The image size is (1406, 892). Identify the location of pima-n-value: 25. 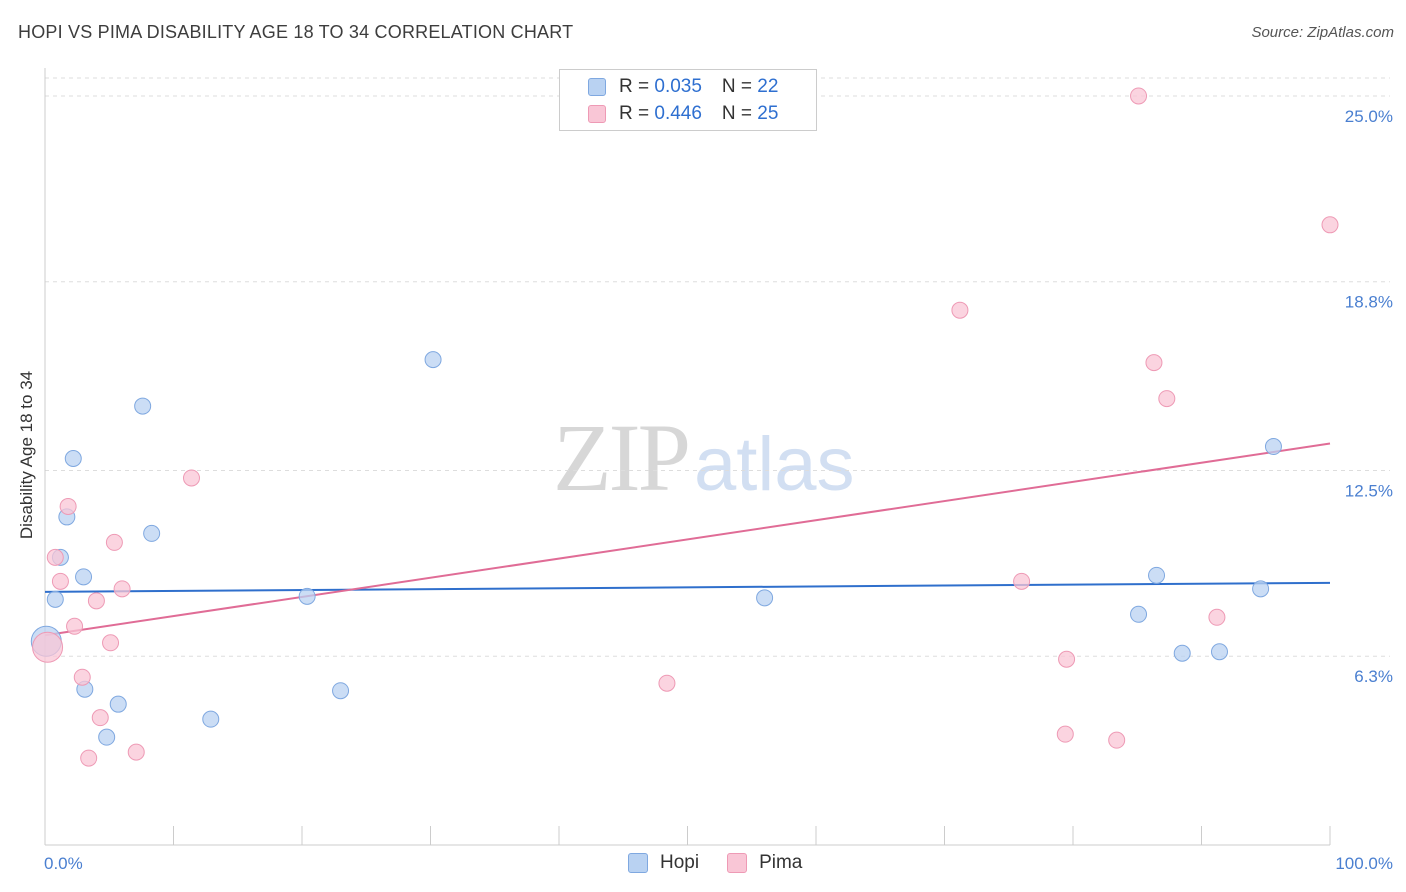
(768, 113).